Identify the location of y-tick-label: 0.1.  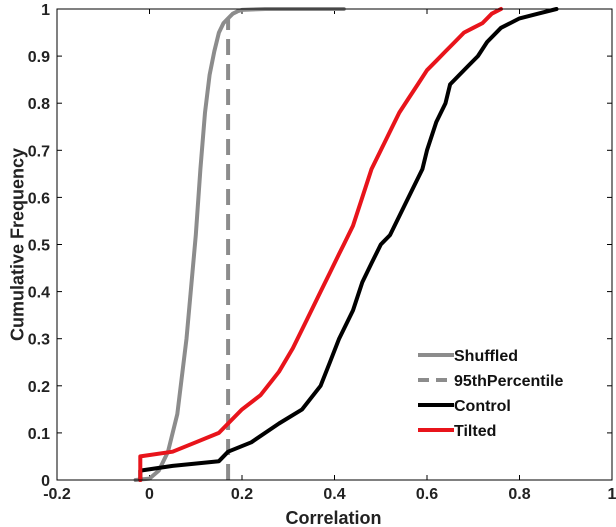
(39, 434).